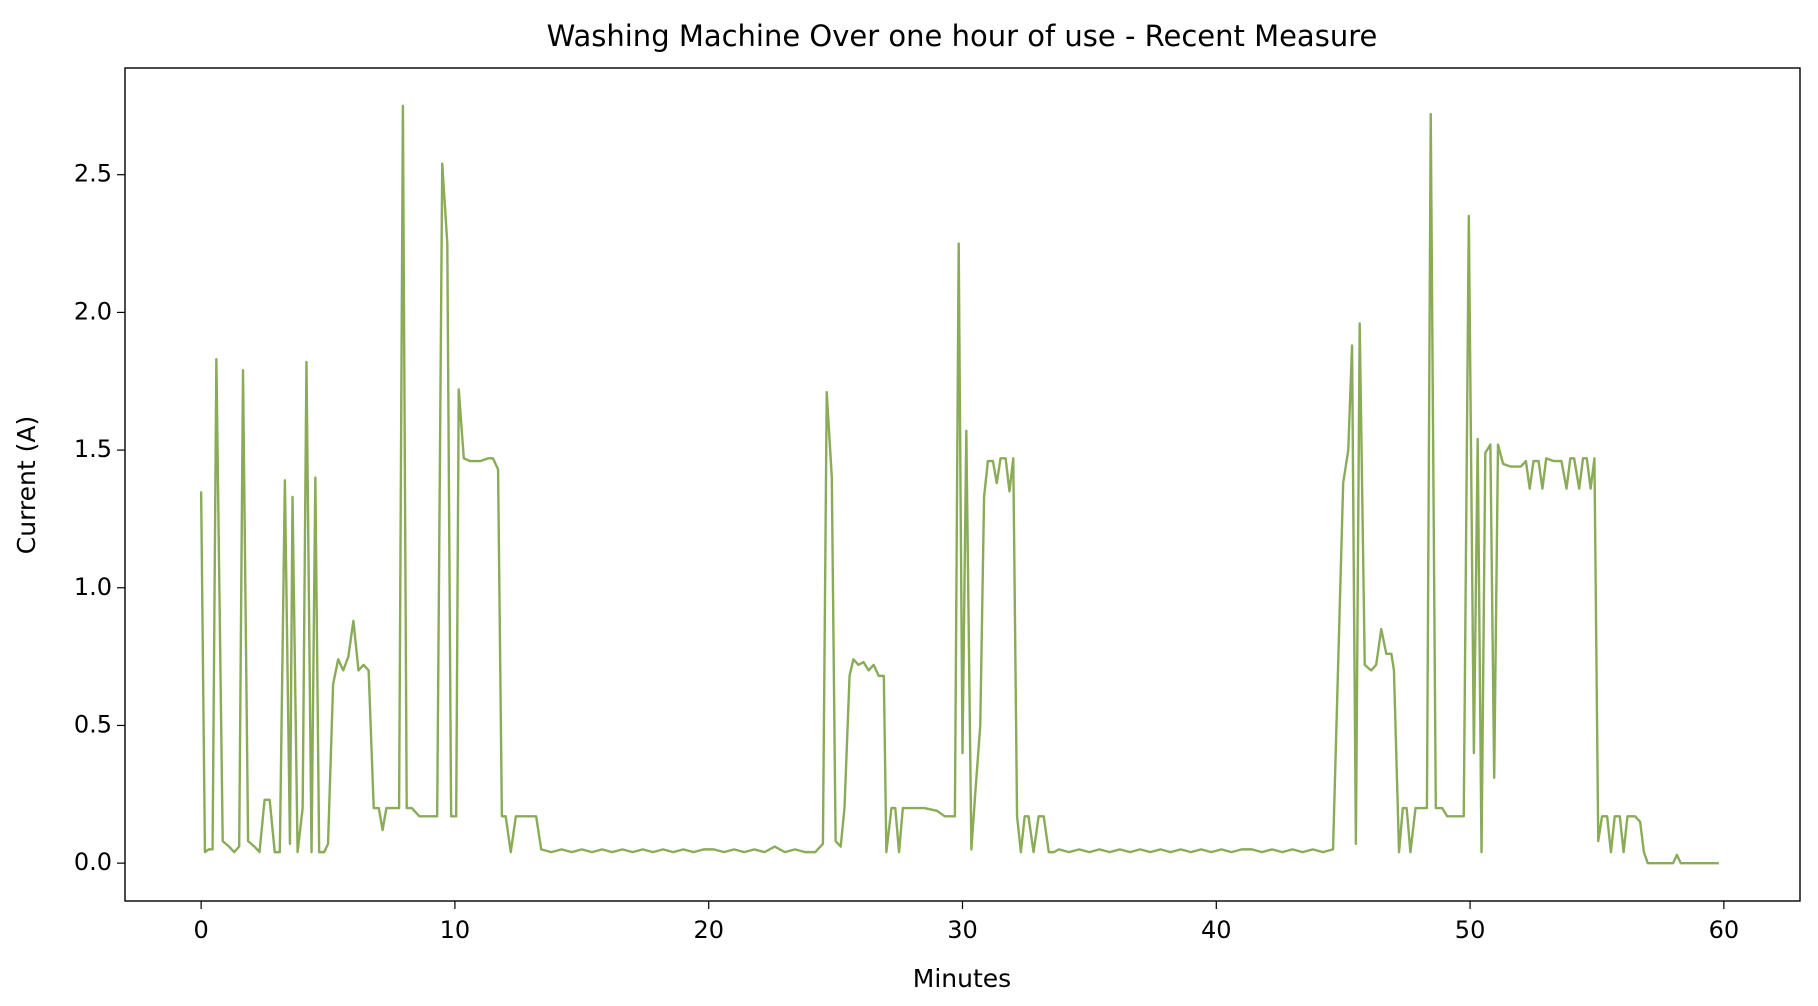  What do you see at coordinates (455, 930) in the screenshot?
I see `x-tick-label: 10` at bounding box center [455, 930].